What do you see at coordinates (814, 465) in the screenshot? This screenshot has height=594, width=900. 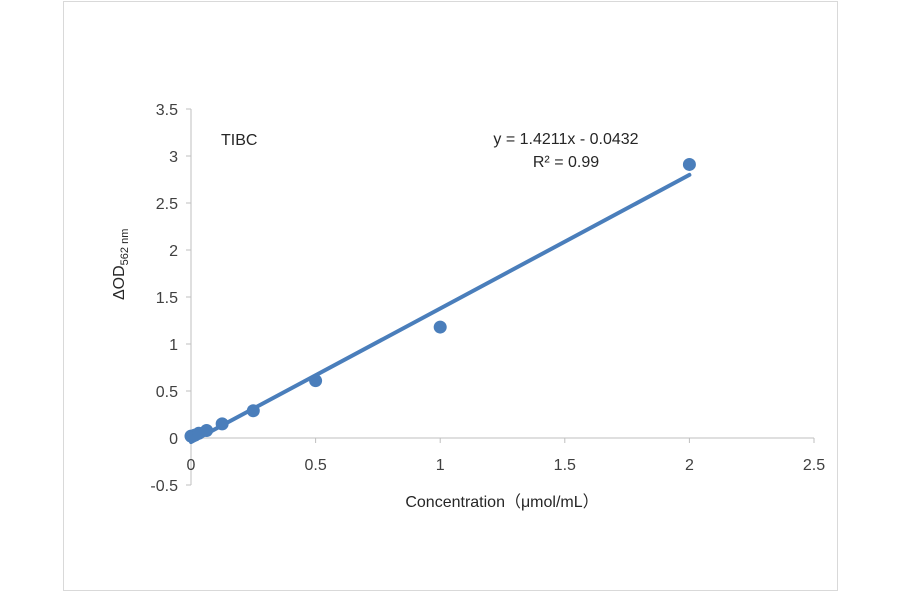 I see `x-tick-label: 2.5` at bounding box center [814, 465].